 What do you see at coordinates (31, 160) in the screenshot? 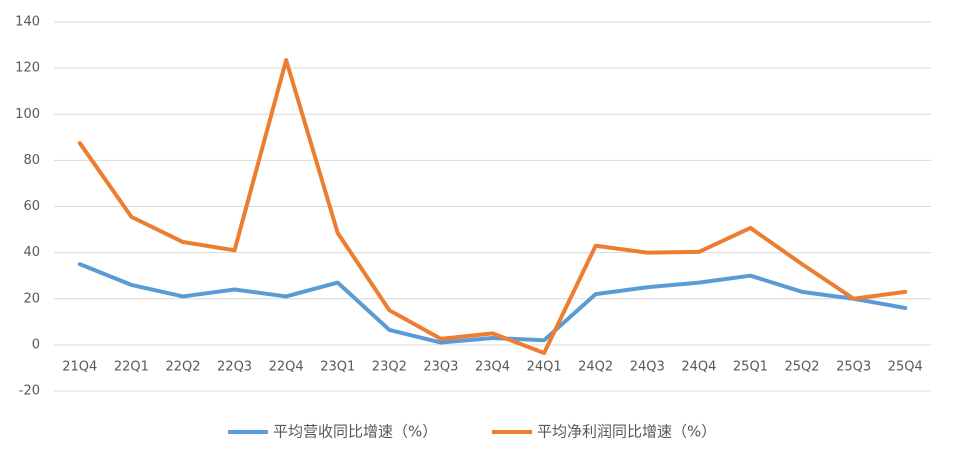
I see `y-tick-label: 80` at bounding box center [31, 160].